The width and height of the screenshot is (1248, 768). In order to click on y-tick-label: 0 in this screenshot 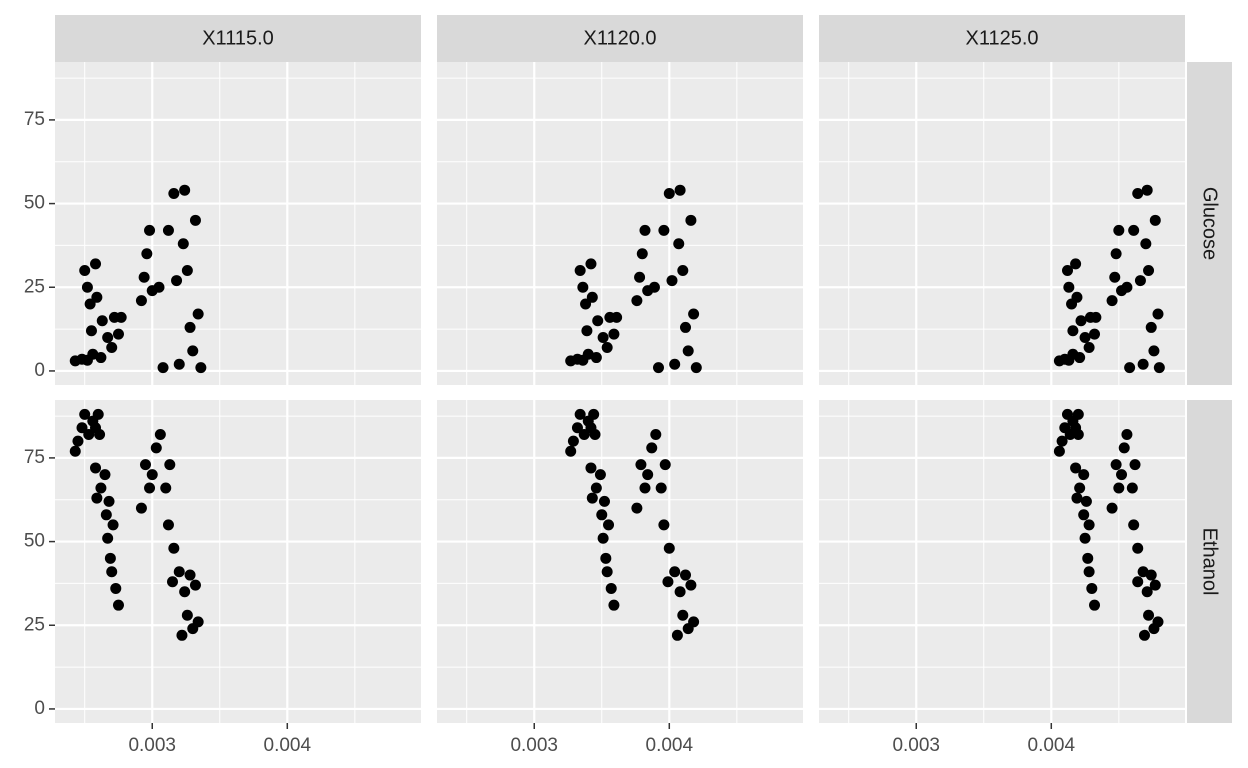, I will do `click(39, 708)`.